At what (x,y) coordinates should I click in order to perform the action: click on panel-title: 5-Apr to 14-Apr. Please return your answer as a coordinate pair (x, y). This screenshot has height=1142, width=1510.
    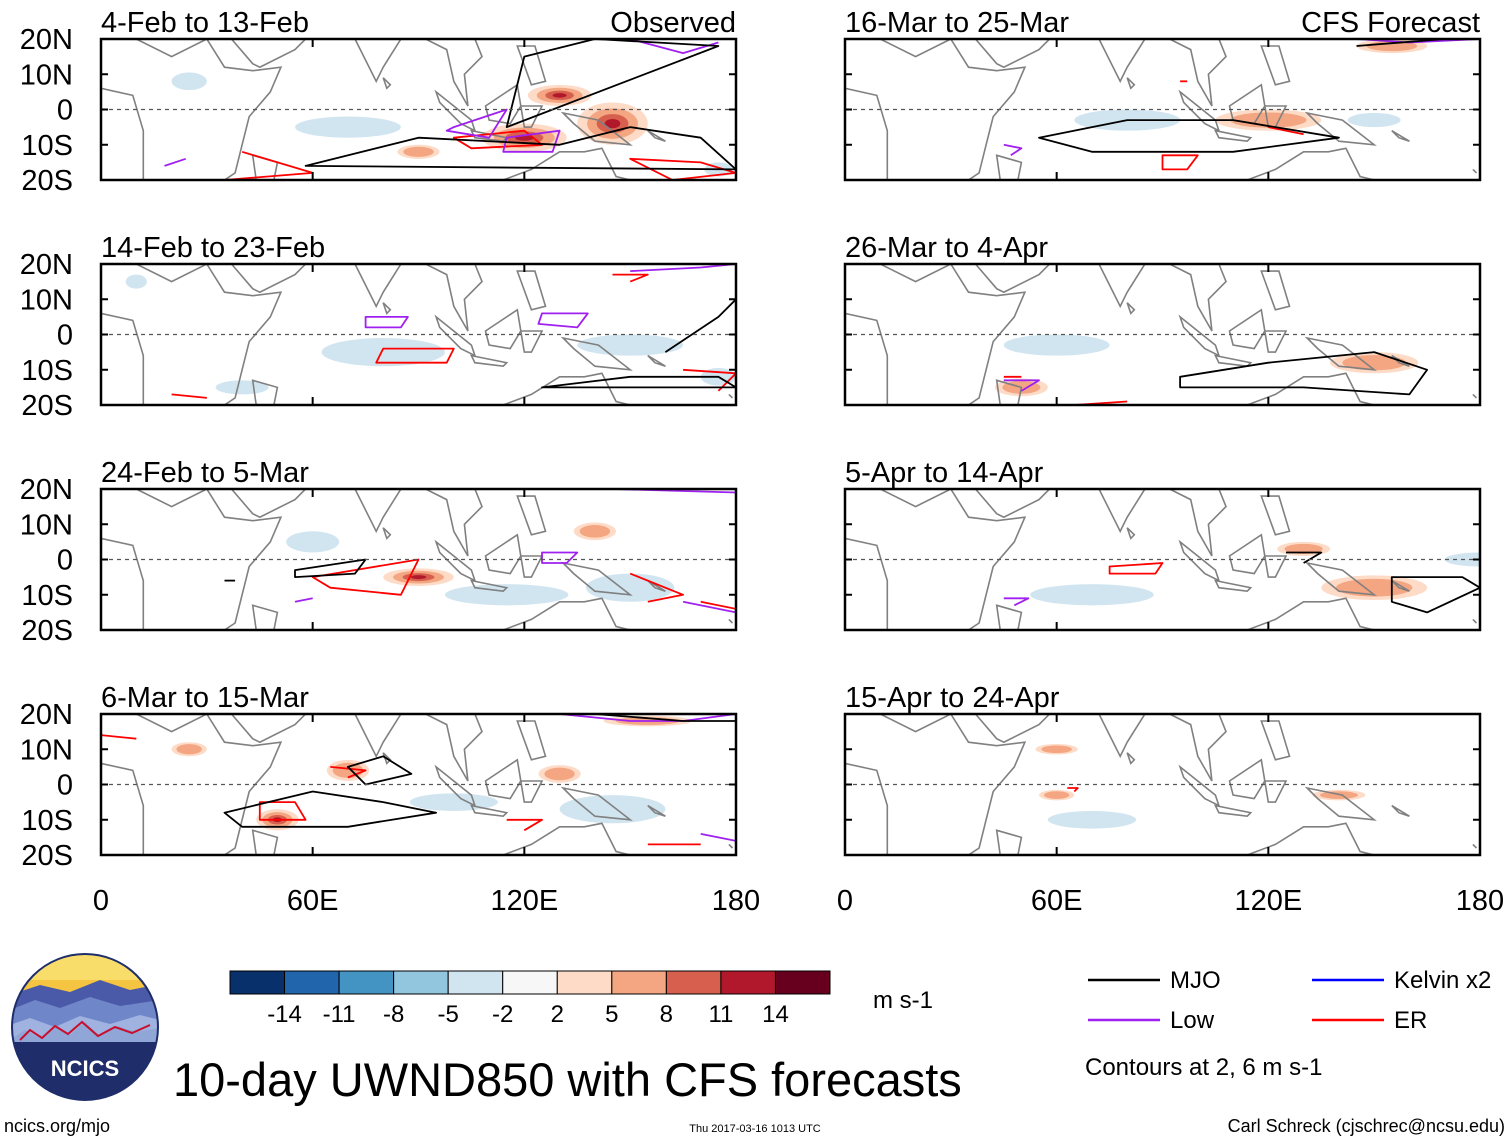
    Looking at the image, I should click on (944, 473).